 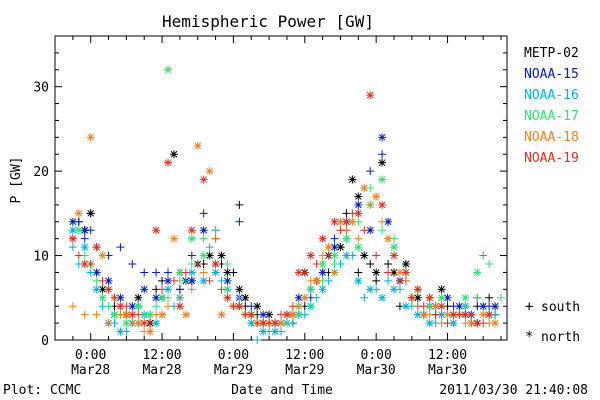 I want to click on marker-legend-south: + south, so click(x=552, y=307).